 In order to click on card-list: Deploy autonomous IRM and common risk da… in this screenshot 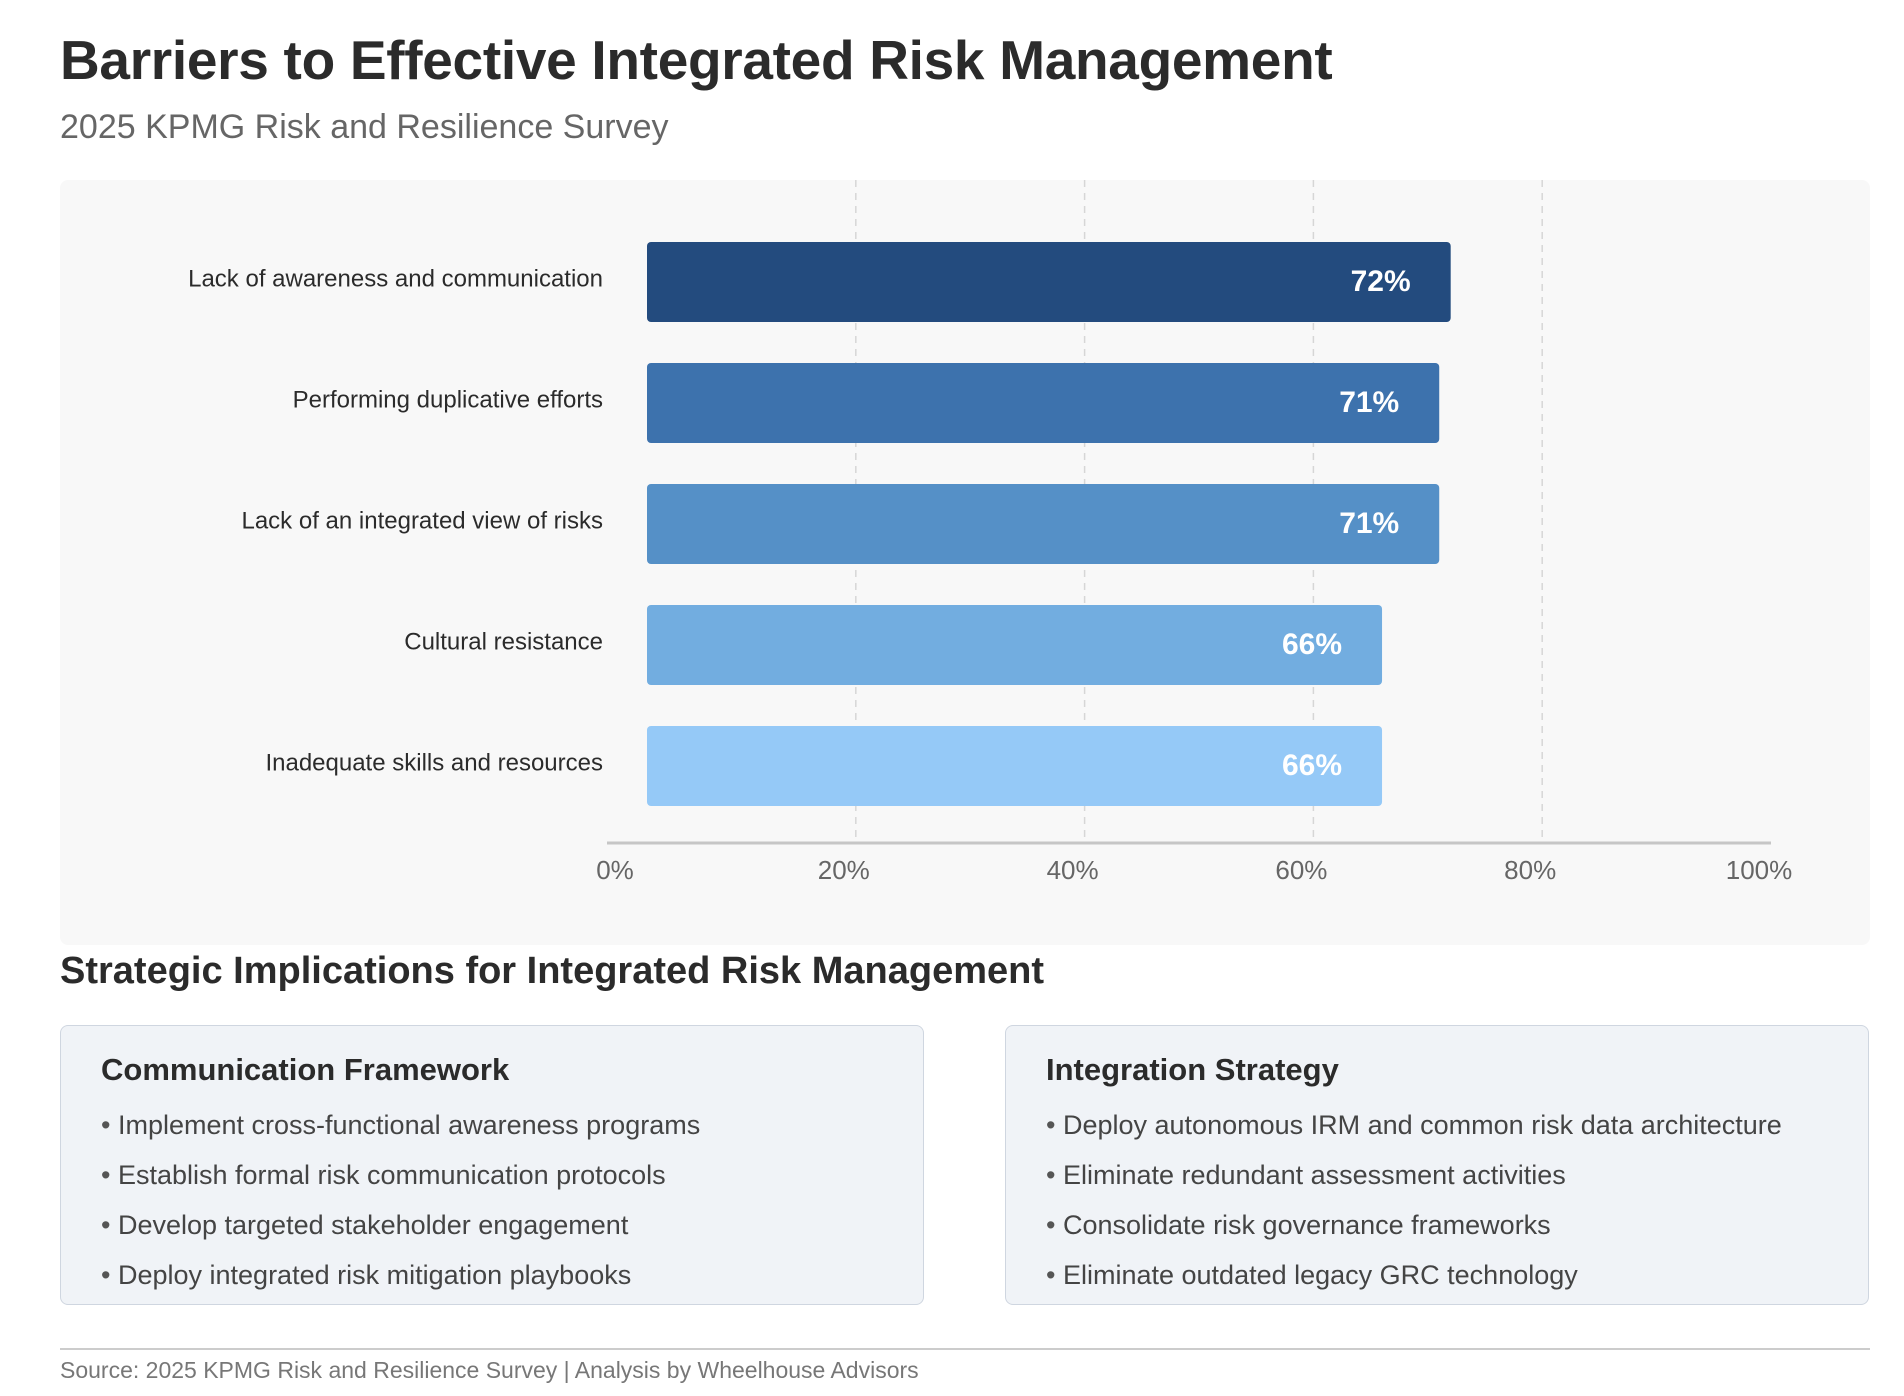, I will do `click(1437, 1200)`.